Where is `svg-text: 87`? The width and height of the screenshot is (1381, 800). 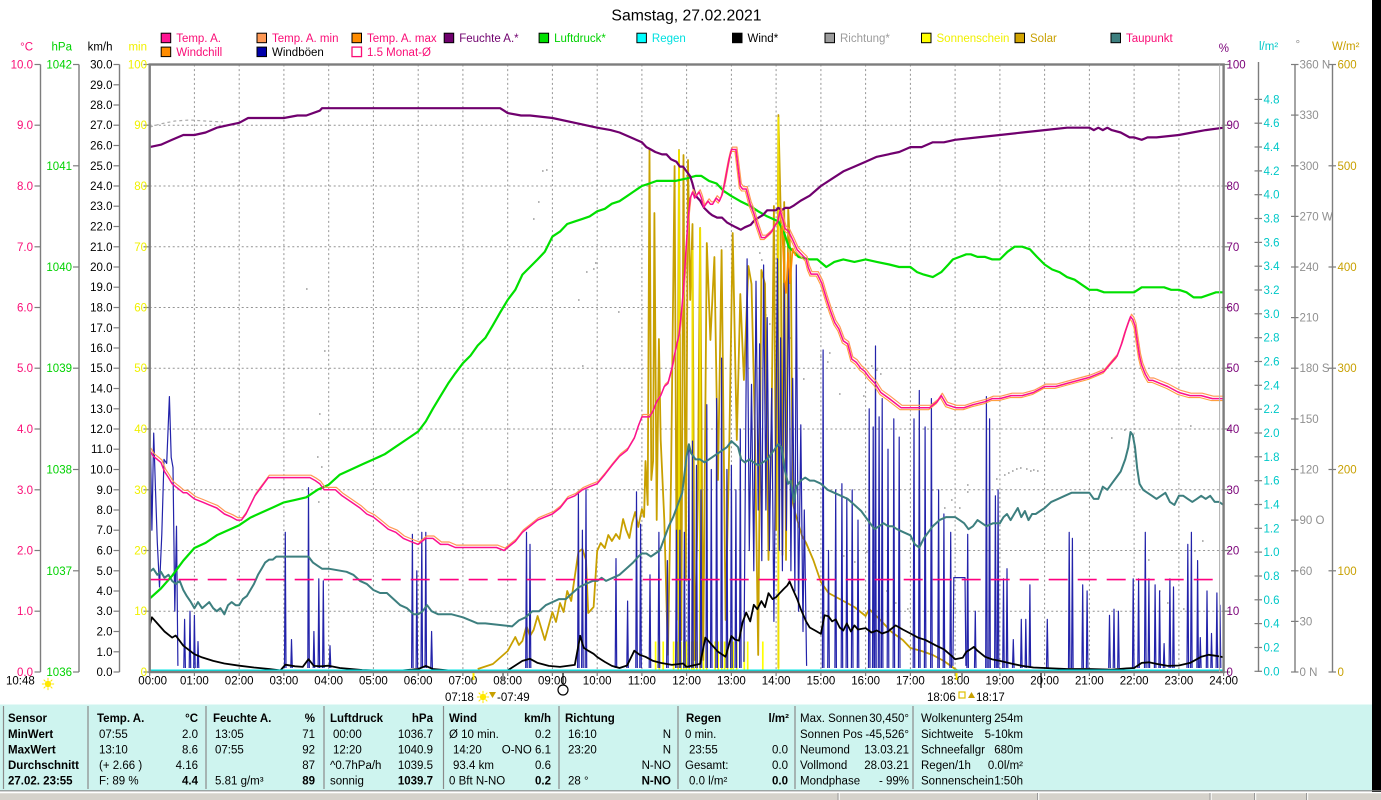 svg-text: 87 is located at coordinates (308, 766).